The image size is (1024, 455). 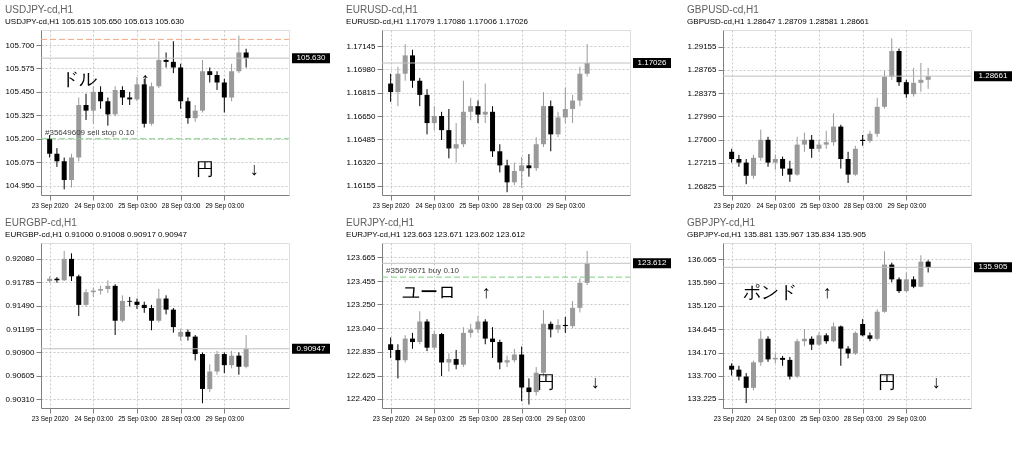 I want to click on annotation: ポンド, so click(x=769, y=291).